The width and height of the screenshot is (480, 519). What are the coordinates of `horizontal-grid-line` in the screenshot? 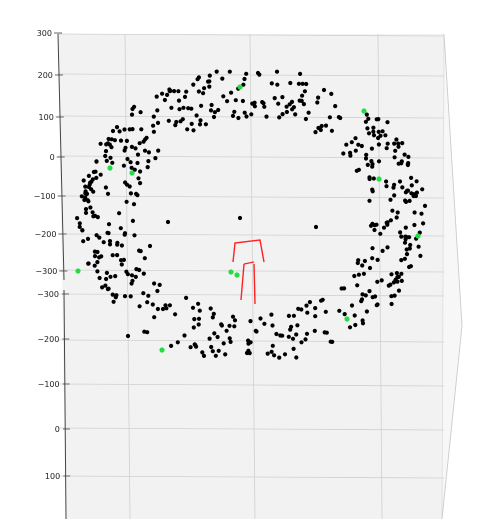 It's located at (251, 197).